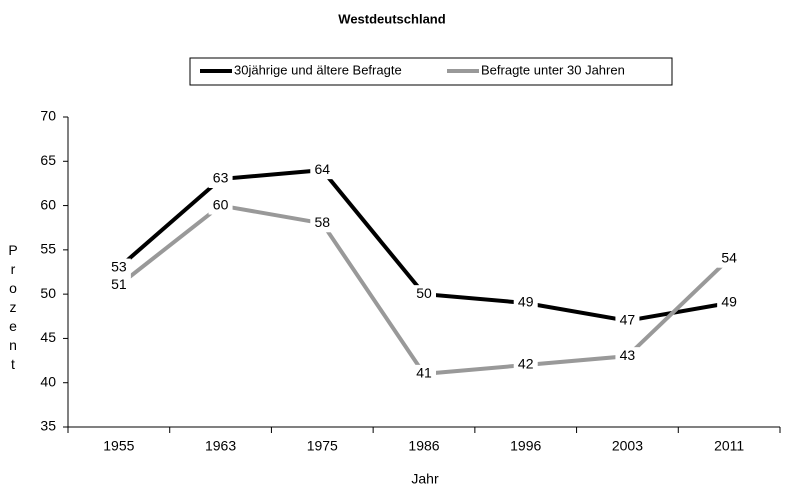 The image size is (785, 489). What do you see at coordinates (318, 69) in the screenshot?
I see `legend-label: 30jährige und ältere Befragte` at bounding box center [318, 69].